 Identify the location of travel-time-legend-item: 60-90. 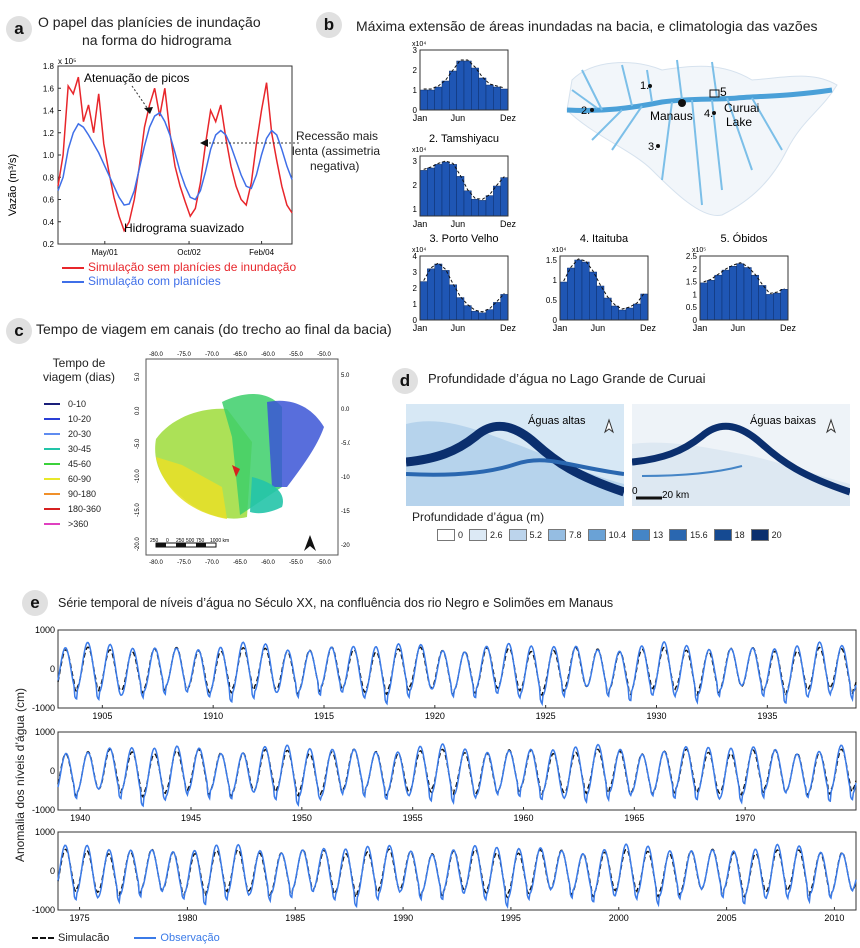
(84, 478).